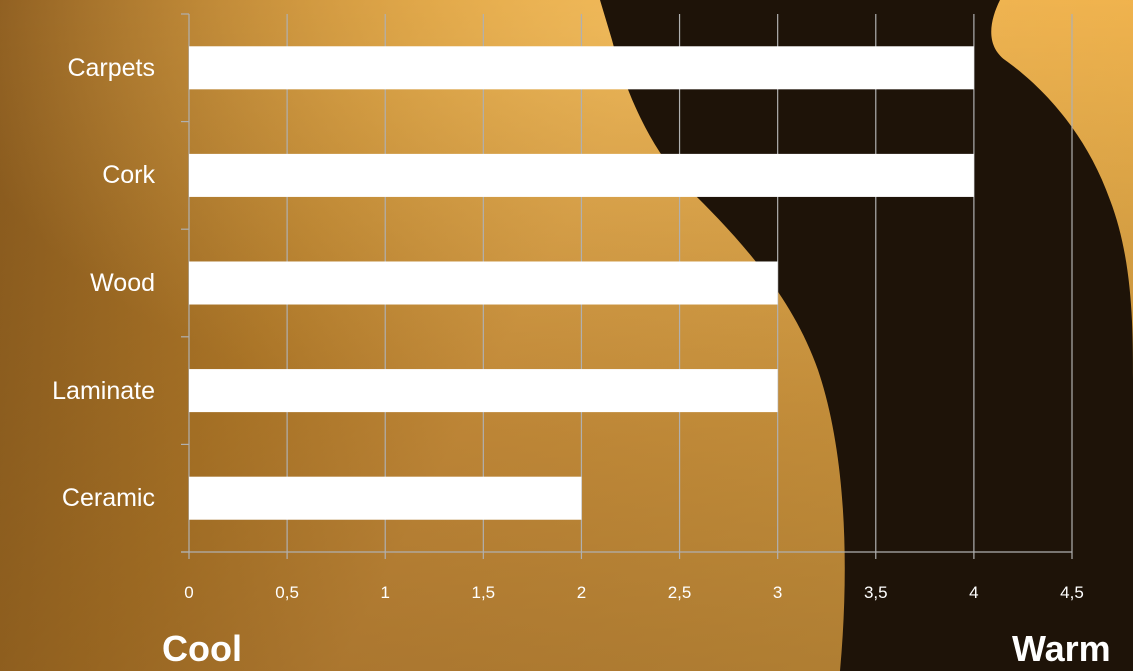  What do you see at coordinates (111, 67) in the screenshot?
I see `category-label: Carpets` at bounding box center [111, 67].